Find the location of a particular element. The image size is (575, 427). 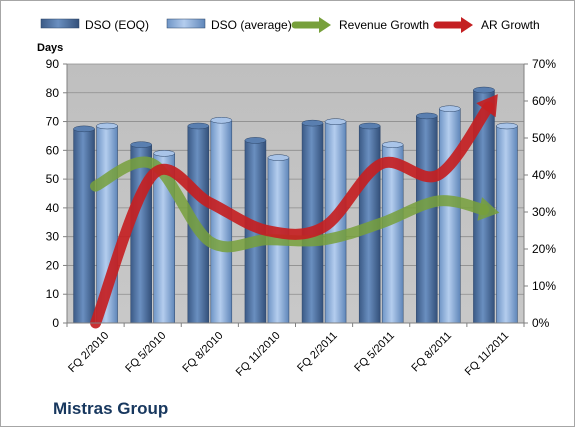

x-tick-label: FQ 8/2010 is located at coordinates (202, 352).